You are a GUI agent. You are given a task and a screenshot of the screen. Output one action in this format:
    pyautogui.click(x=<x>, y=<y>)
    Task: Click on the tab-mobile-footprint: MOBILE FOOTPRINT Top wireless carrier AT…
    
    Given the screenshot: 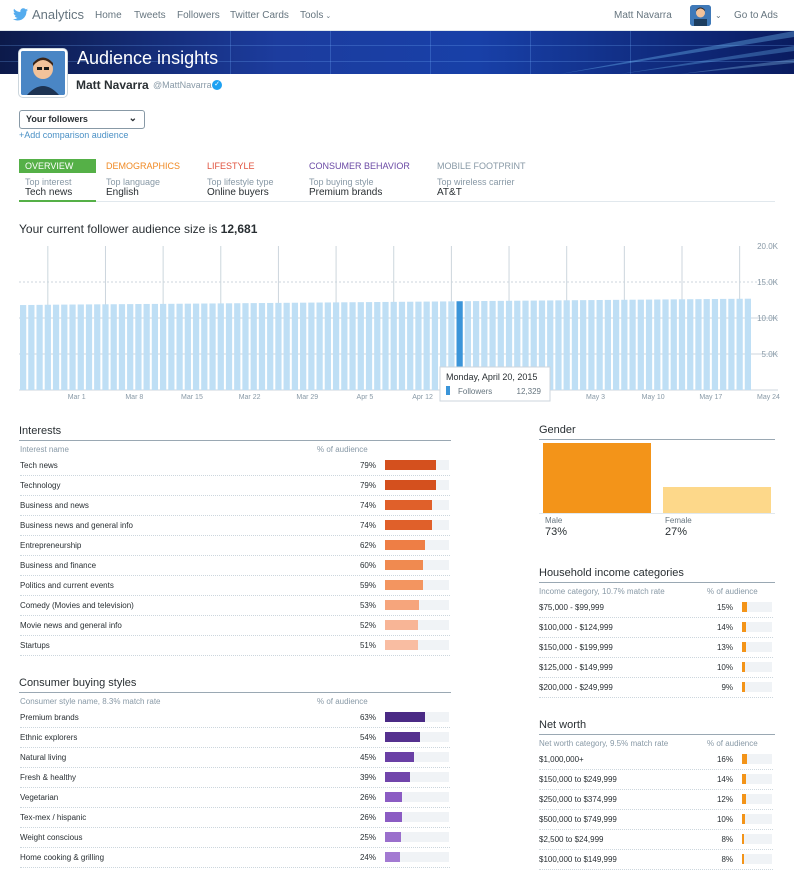 What is the action you would take?
    pyautogui.click(x=493, y=180)
    